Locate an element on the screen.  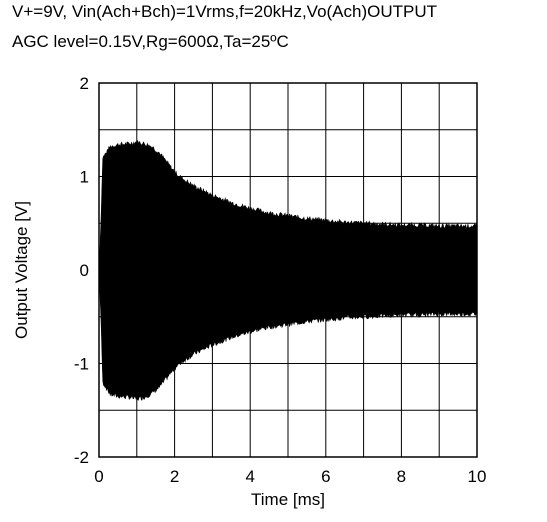
y-tick-label: 1 is located at coordinates (84, 177).